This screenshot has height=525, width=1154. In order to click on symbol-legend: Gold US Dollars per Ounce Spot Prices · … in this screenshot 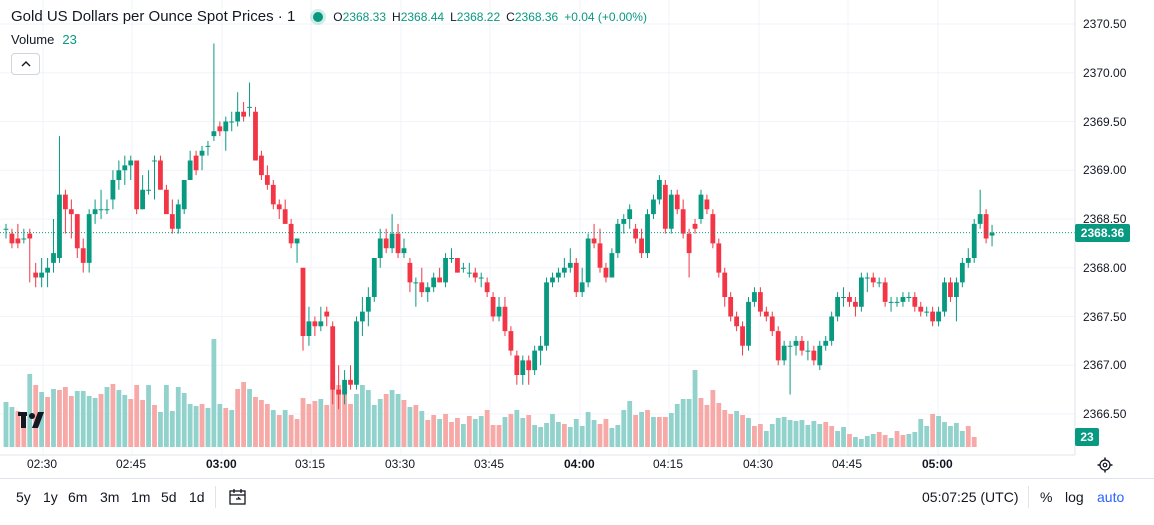, I will do `click(332, 16)`.